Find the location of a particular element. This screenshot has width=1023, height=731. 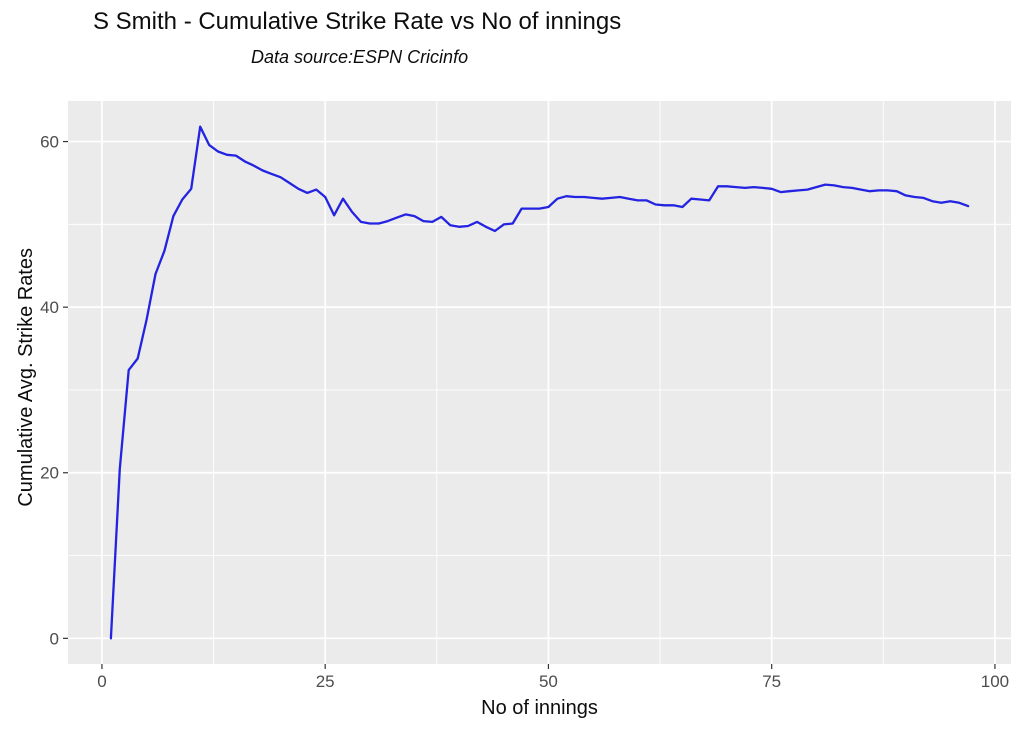

x-tick-label: 25 is located at coordinates (325, 681).